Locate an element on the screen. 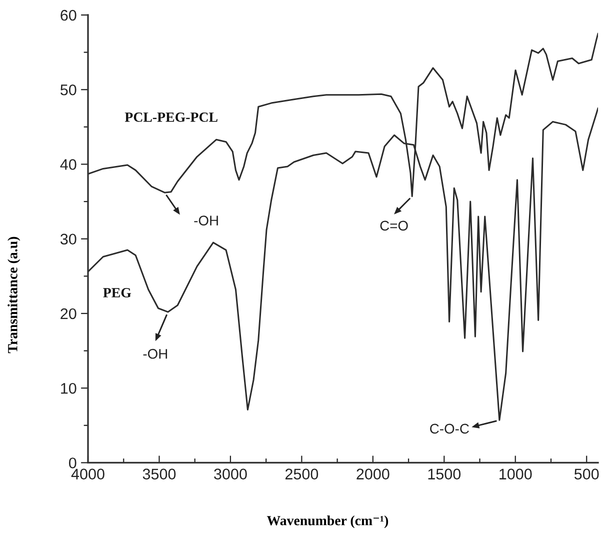  y-axis-title: Transmittance (a.u) is located at coordinates (14, 295).